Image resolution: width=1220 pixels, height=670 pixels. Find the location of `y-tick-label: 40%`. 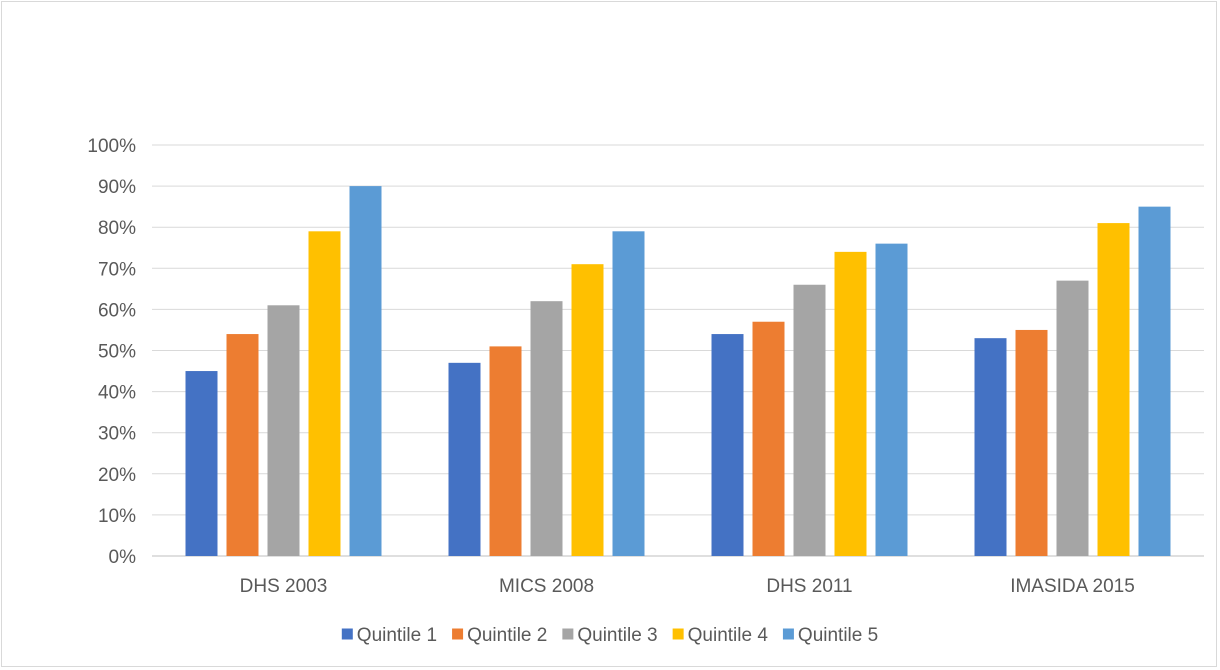

y-tick-label: 40% is located at coordinates (117, 393).